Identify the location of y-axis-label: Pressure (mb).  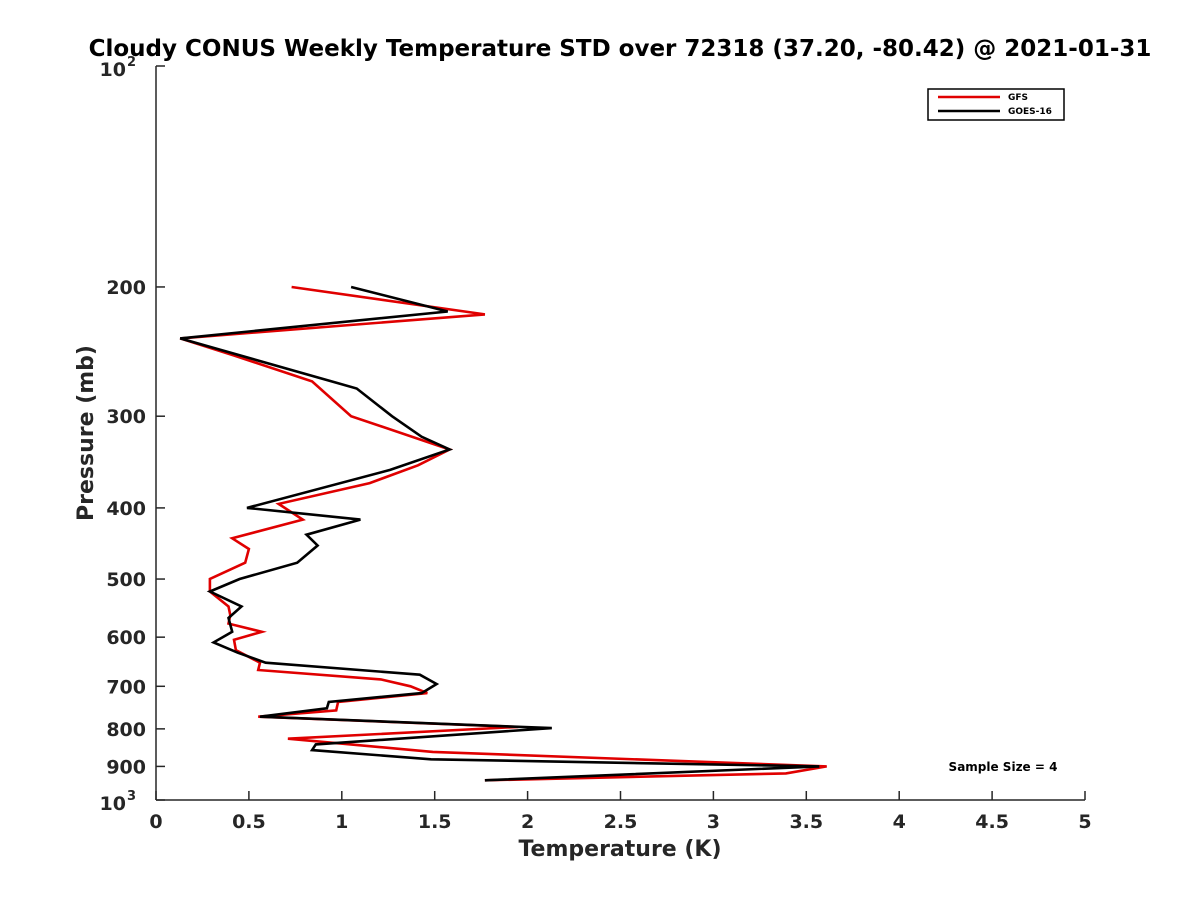
(86, 433).